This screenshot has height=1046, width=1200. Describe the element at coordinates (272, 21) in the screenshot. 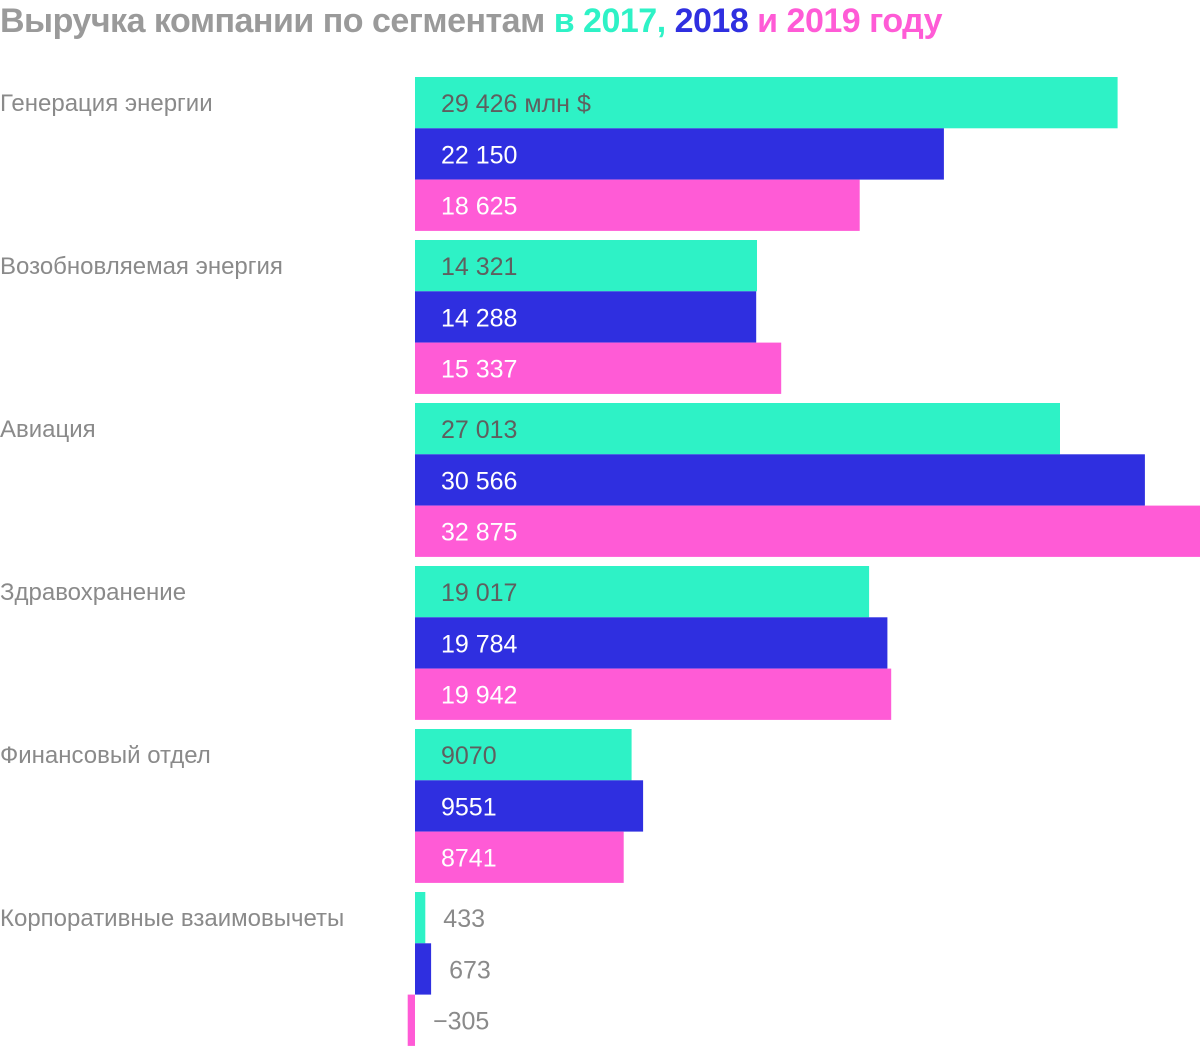

I see `title-main: Выручка компании по сегментам` at that location.